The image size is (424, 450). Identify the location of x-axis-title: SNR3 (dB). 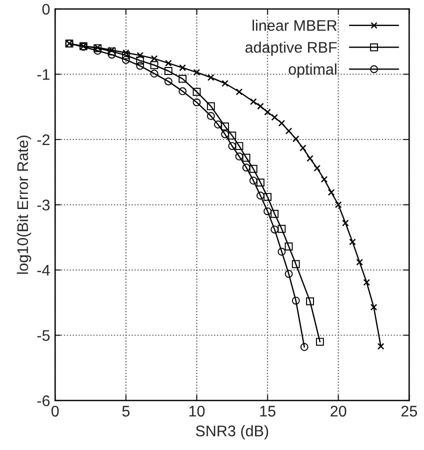
(232, 432).